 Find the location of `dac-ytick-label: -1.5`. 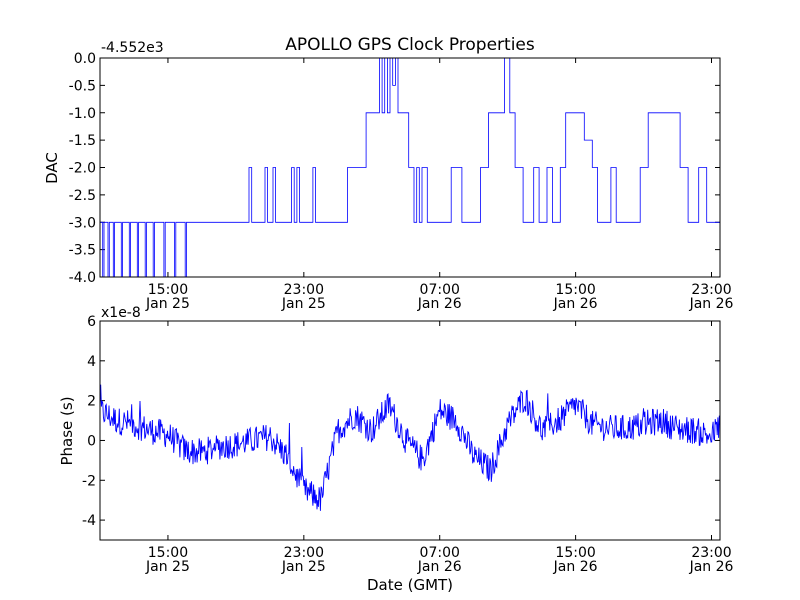

dac-ytick-label: -1.5 is located at coordinates (82, 141).